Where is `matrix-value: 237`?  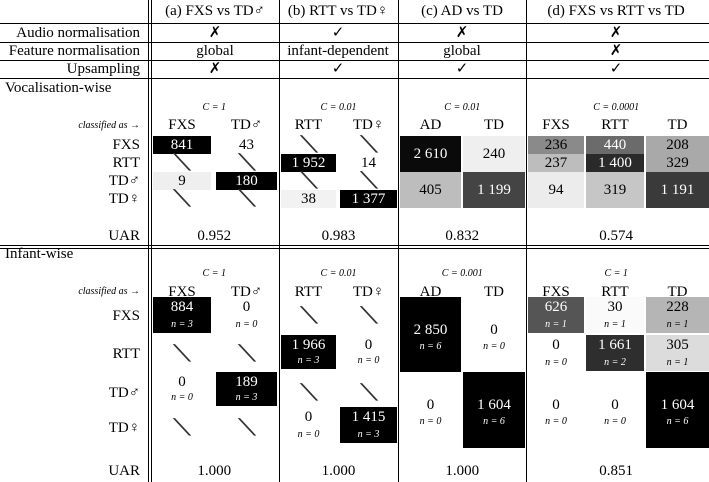 matrix-value: 237 is located at coordinates (556, 163).